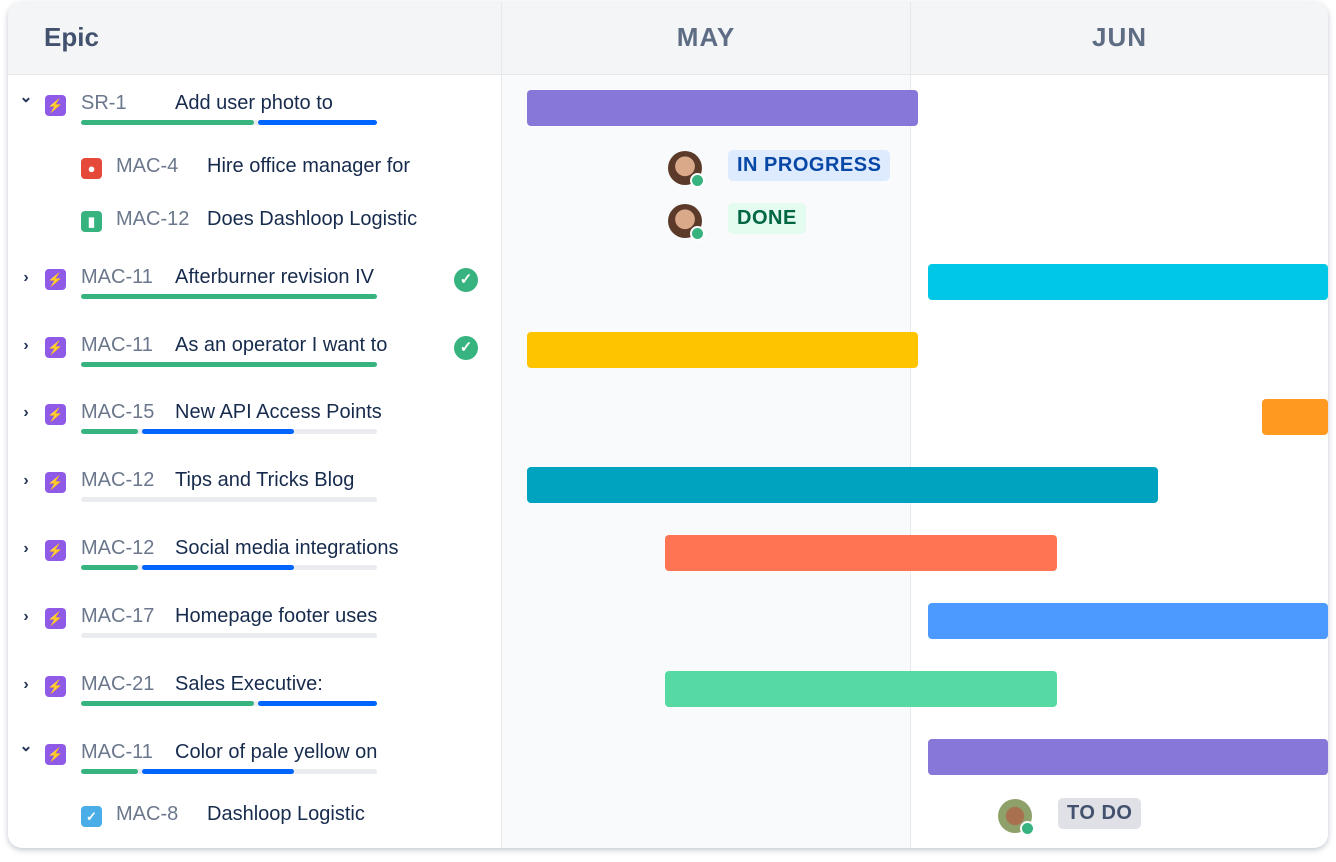  I want to click on epic-row: ⌄ ⚡ MAC-11 Color of pale yellow on, so click(255, 755).